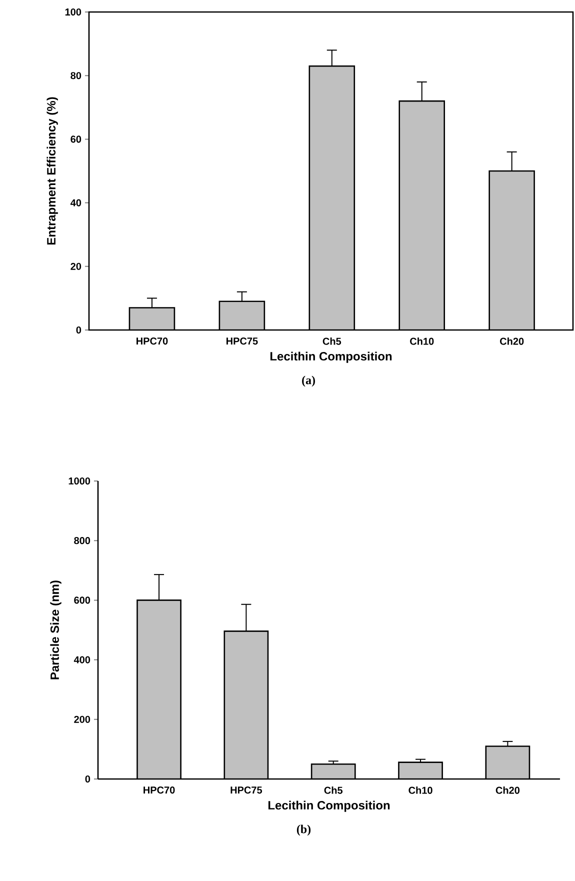 The height and width of the screenshot is (881, 575). What do you see at coordinates (82, 600) in the screenshot?
I see `y-tick-label: 600` at bounding box center [82, 600].